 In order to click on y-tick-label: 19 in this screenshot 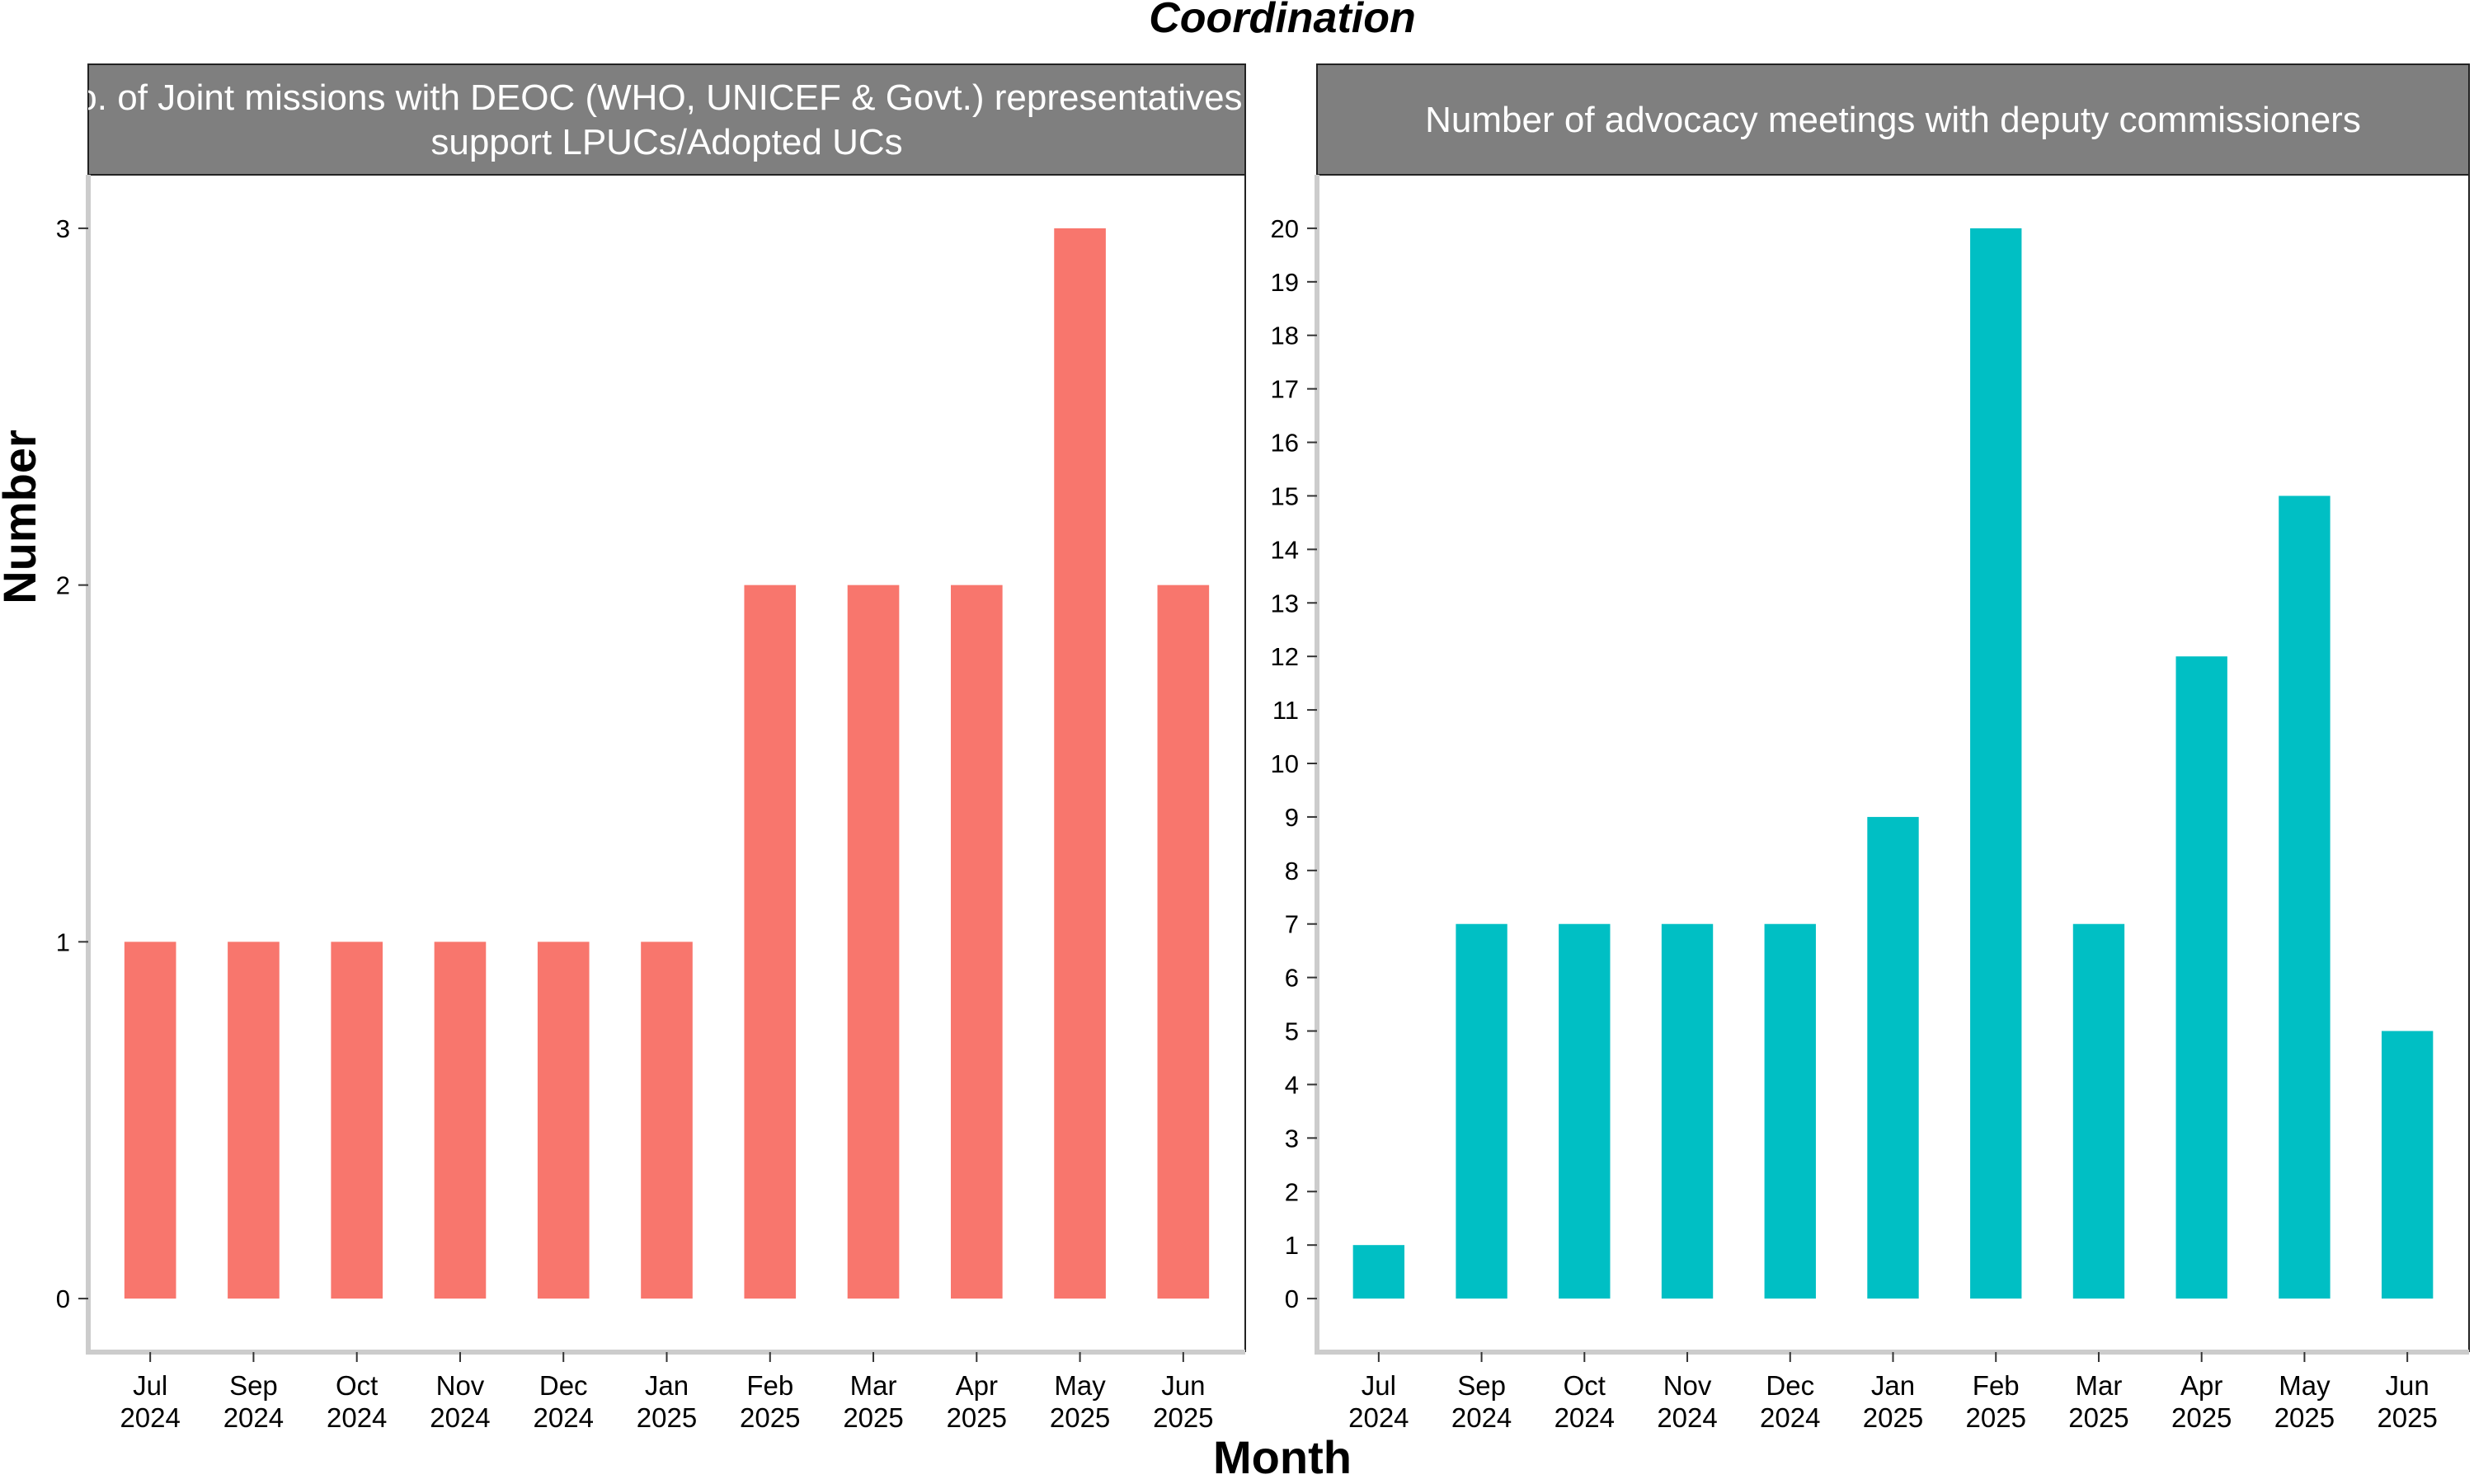, I will do `click(1285, 282)`.